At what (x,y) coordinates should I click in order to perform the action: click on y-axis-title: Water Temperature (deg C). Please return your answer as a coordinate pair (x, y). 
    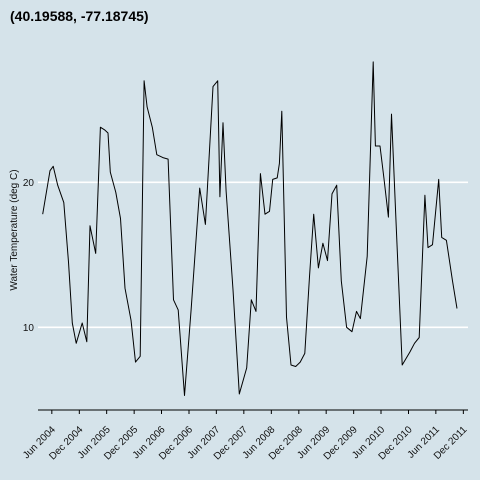
    Looking at the image, I should click on (14, 229).